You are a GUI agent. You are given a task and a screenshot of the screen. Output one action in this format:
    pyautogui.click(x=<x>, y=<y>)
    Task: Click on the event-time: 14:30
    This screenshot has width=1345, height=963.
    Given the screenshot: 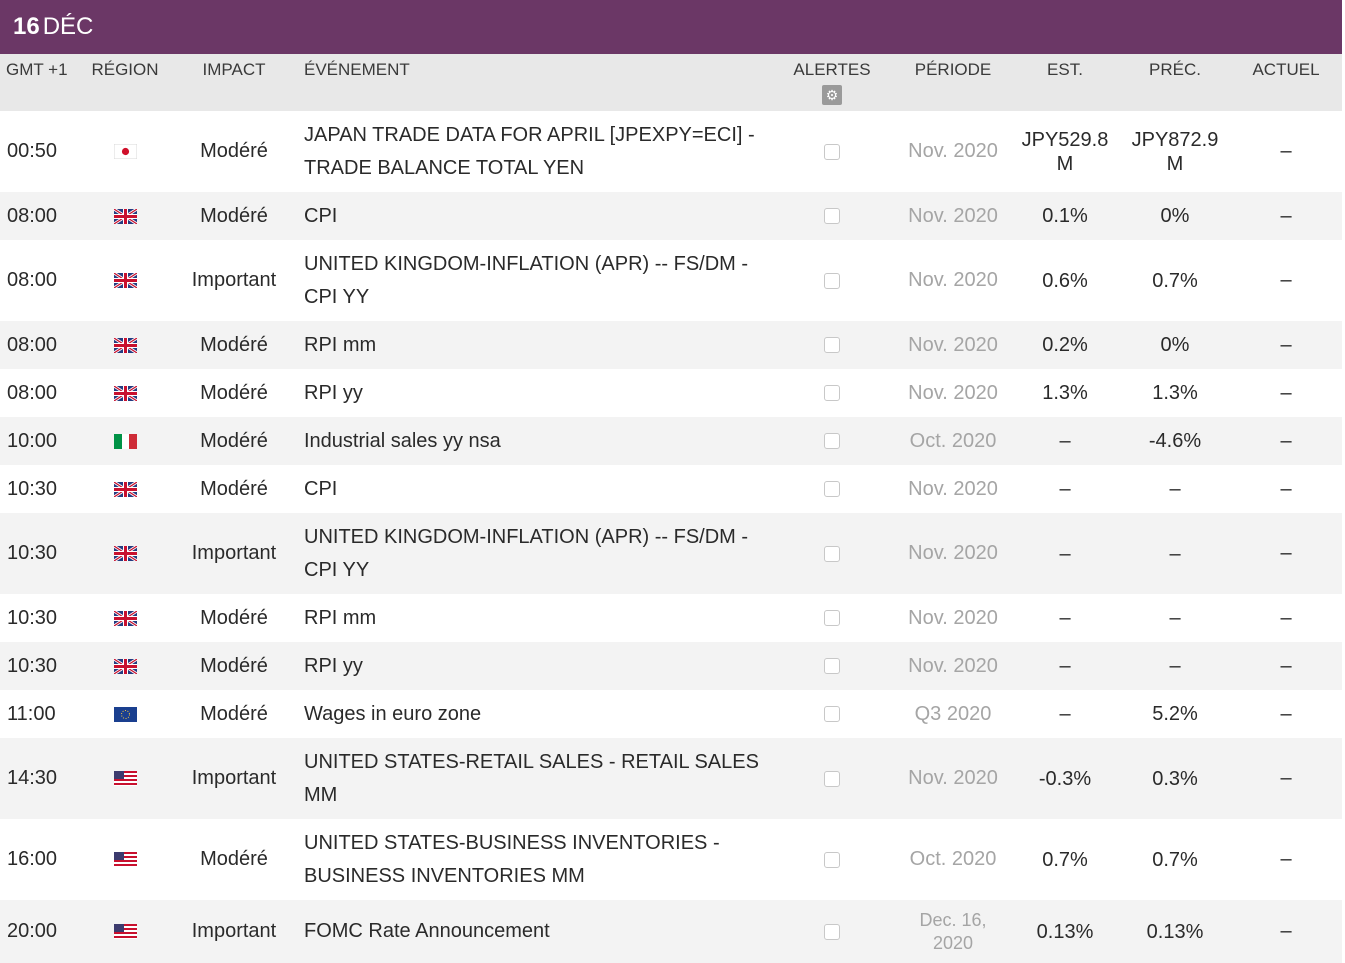 What is the action you would take?
    pyautogui.click(x=32, y=778)
    